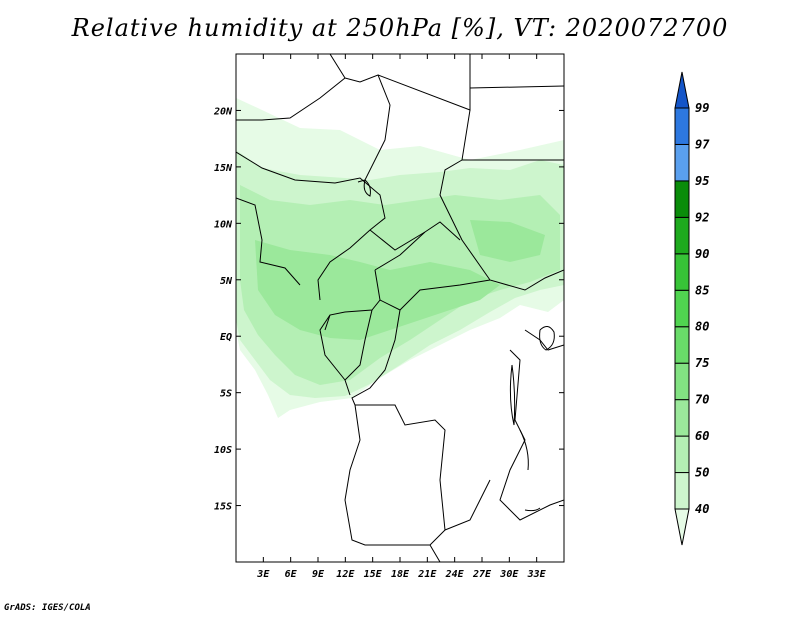  Describe the element at coordinates (702, 217) in the screenshot. I see `colorbar-label: 92` at that location.